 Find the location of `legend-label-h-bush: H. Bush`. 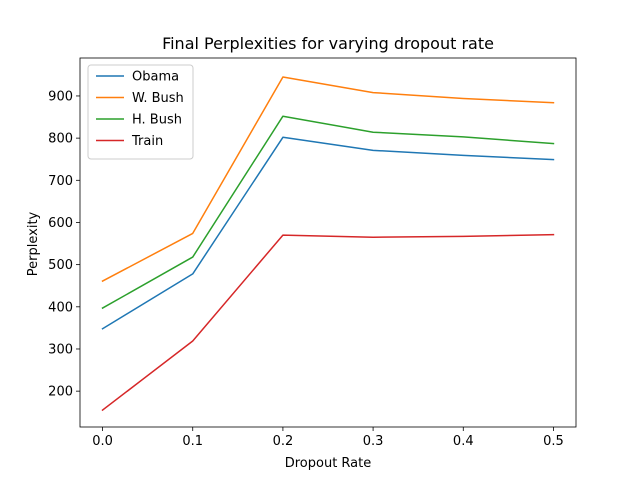

legend-label-h-bush: H. Bush is located at coordinates (157, 120).